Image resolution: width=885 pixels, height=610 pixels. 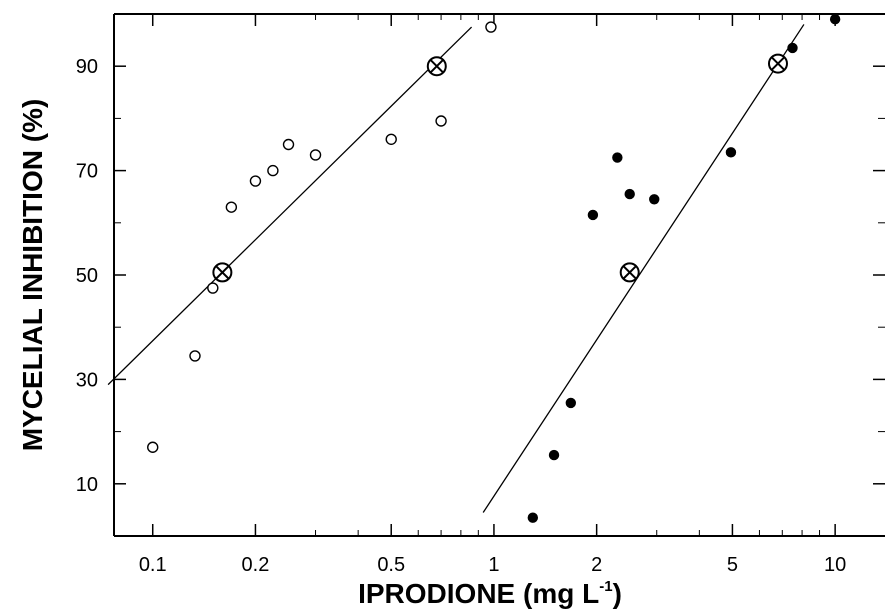 I want to click on x-tick-label: 5, so click(x=732, y=565).